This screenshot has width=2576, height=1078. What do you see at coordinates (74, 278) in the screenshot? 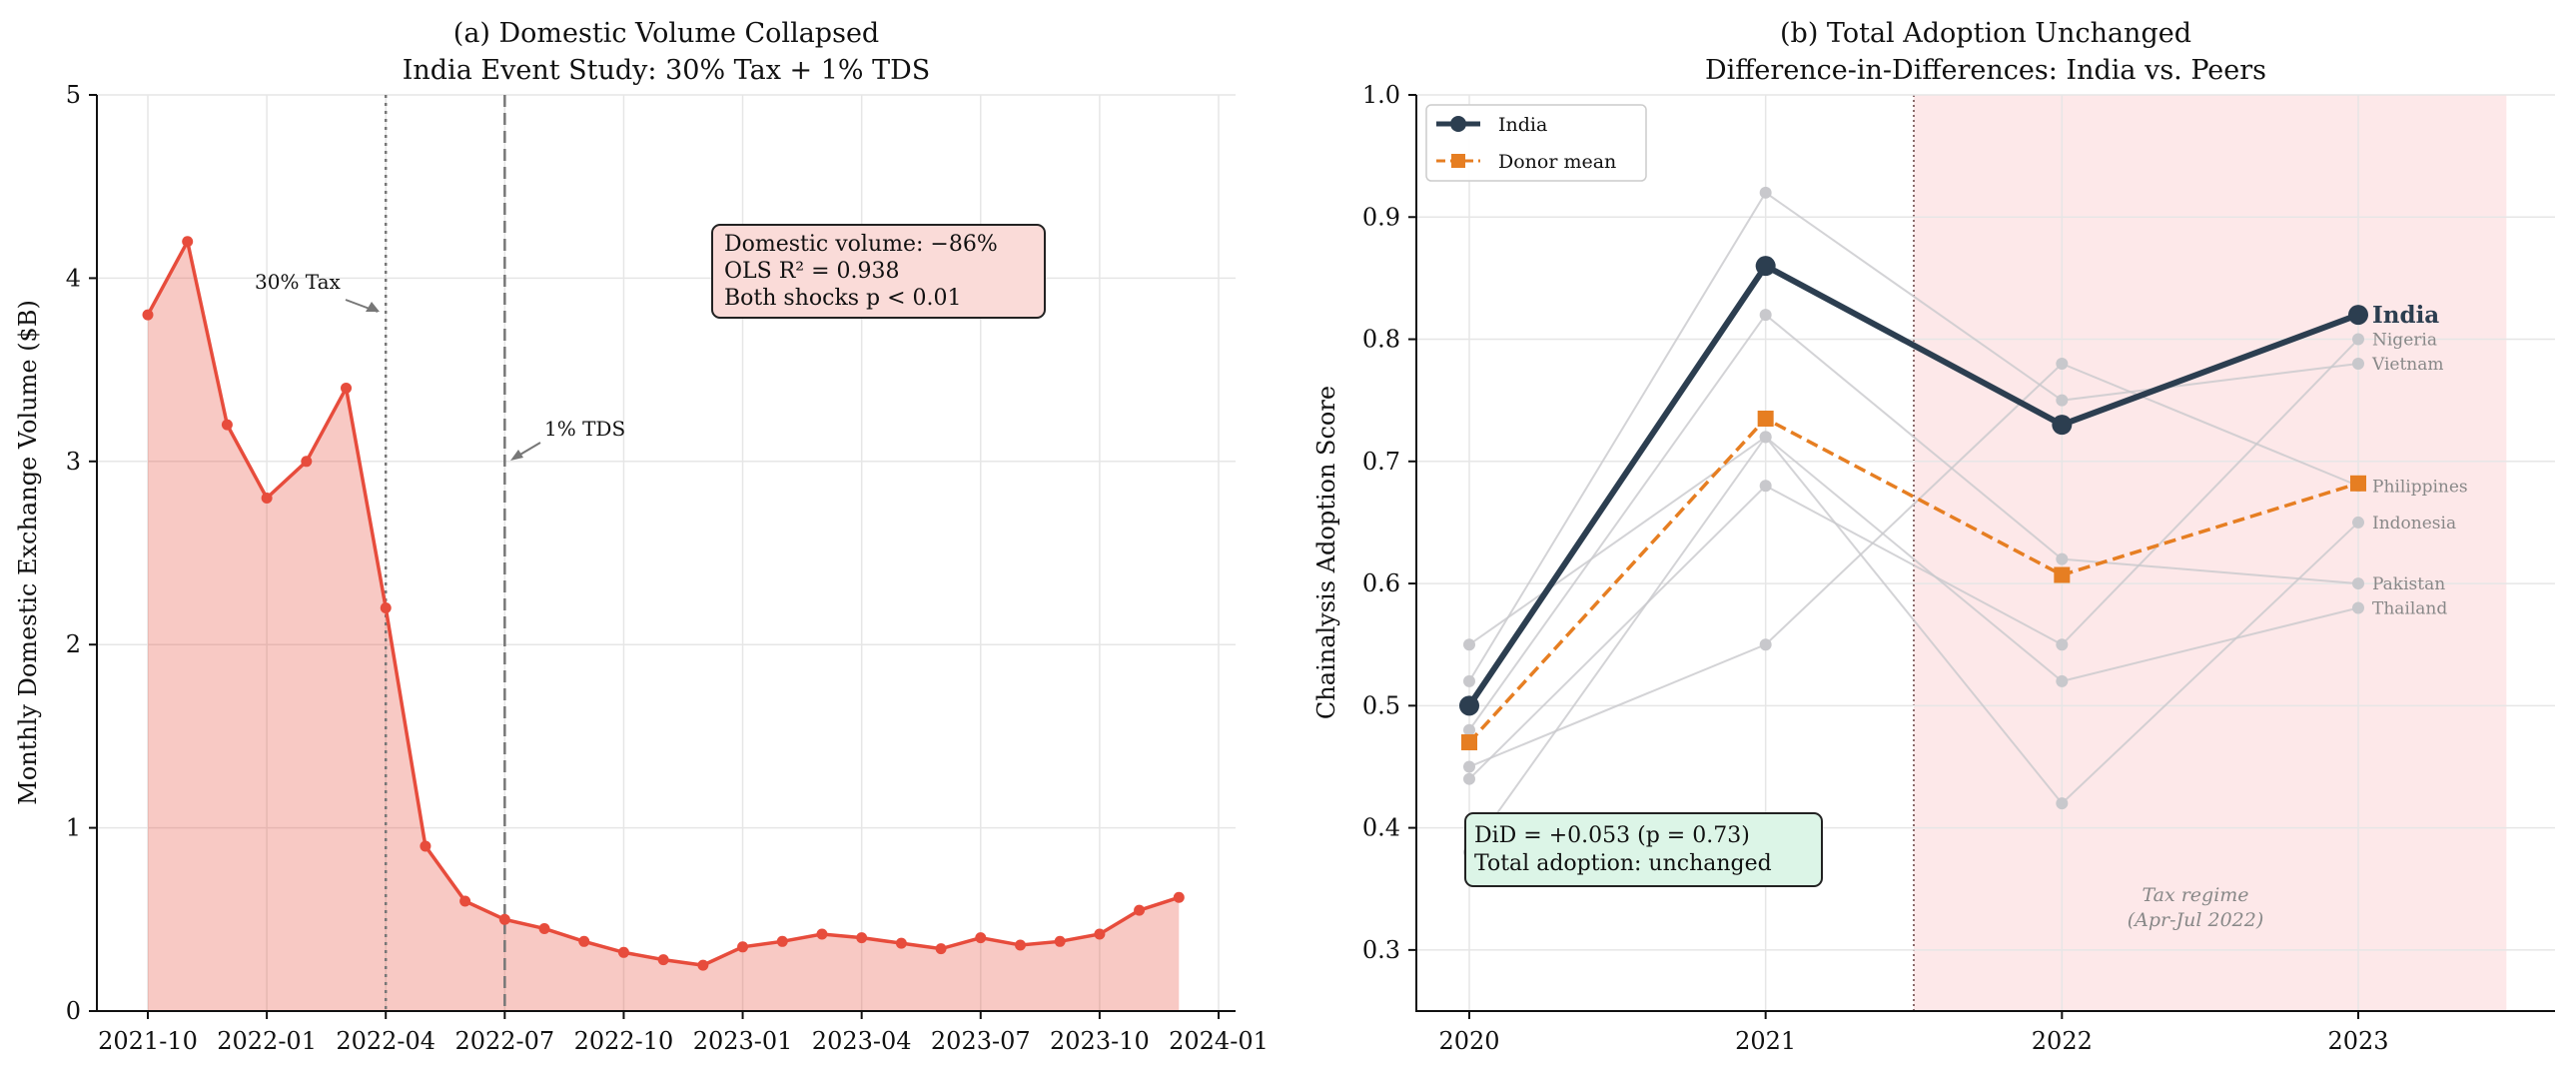
I see `y-tick-label: 4` at bounding box center [74, 278].